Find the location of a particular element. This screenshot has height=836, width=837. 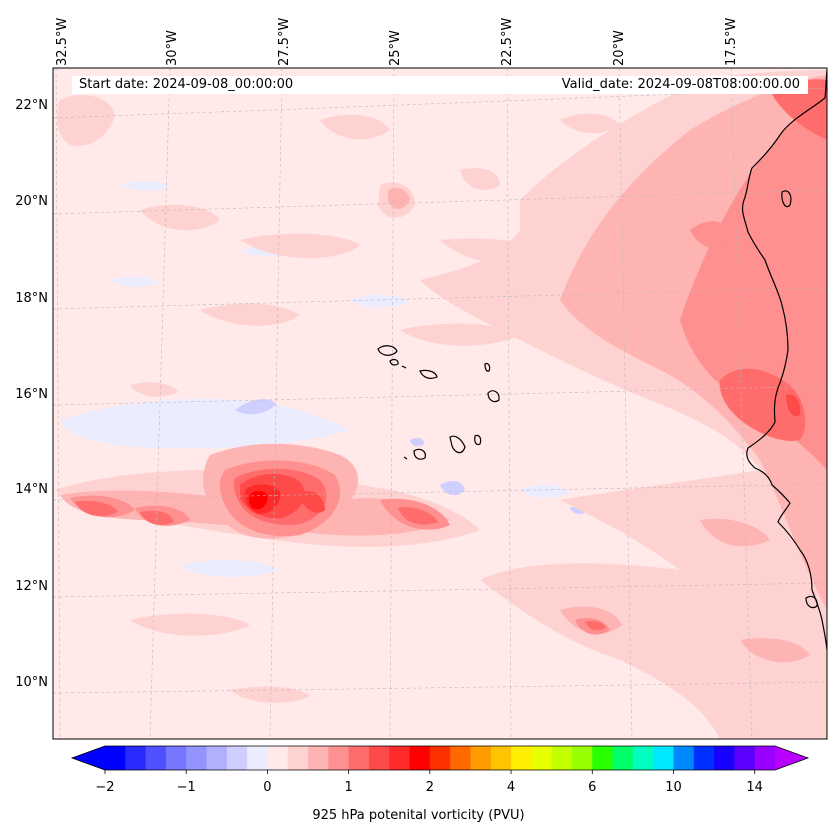

colorbar-tick-label: 6 is located at coordinates (592, 787).